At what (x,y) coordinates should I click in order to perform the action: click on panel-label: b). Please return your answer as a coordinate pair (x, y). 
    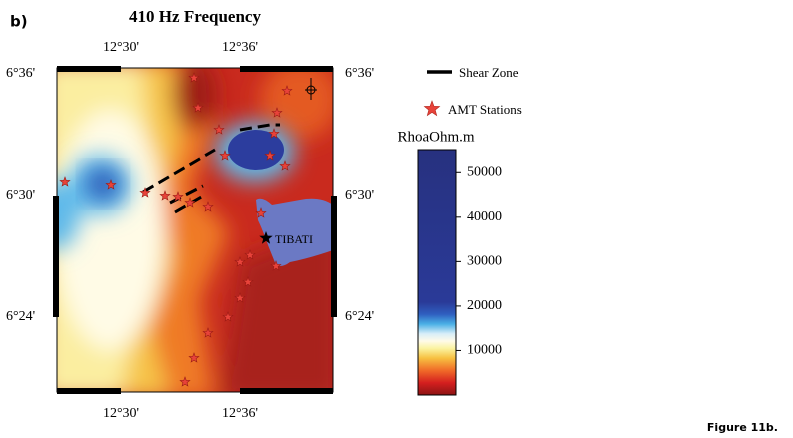
    Looking at the image, I should click on (19, 22).